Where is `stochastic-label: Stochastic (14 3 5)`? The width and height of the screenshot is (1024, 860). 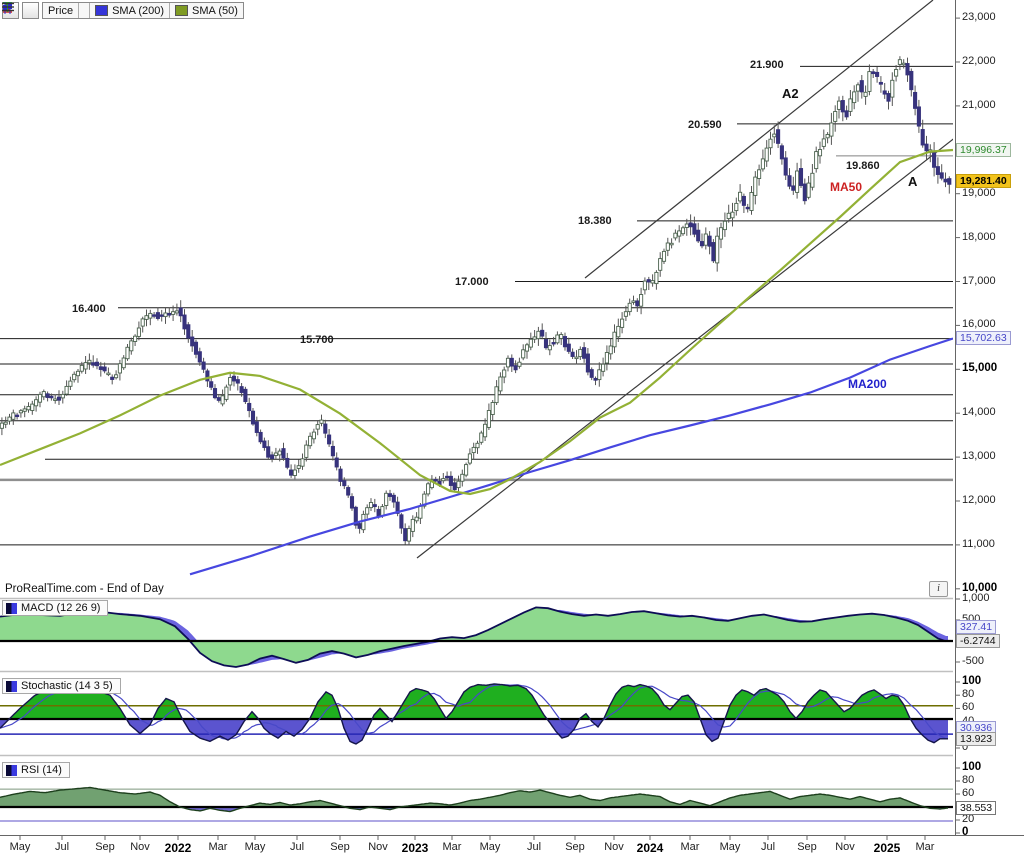
stochastic-label: Stochastic (14 3 5) is located at coordinates (67, 686).